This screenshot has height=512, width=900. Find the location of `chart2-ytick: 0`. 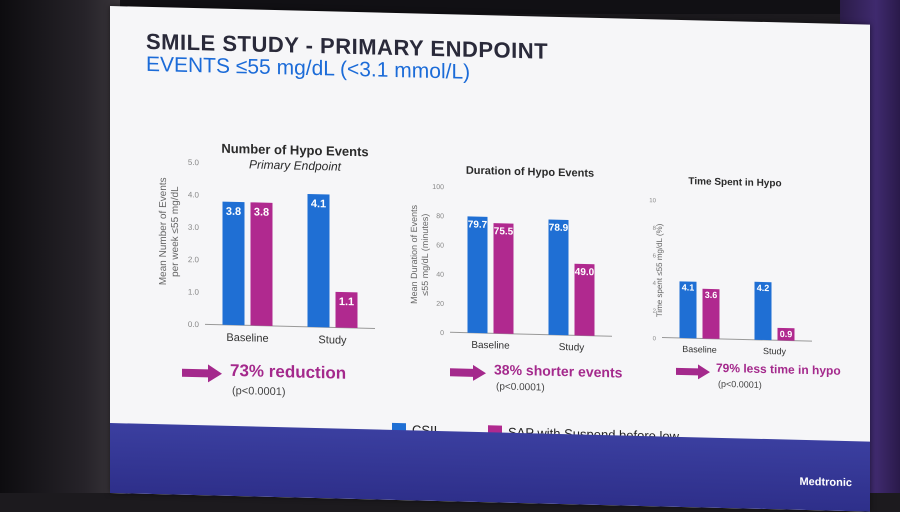

chart2-ytick: 0 is located at coordinates (442, 333).